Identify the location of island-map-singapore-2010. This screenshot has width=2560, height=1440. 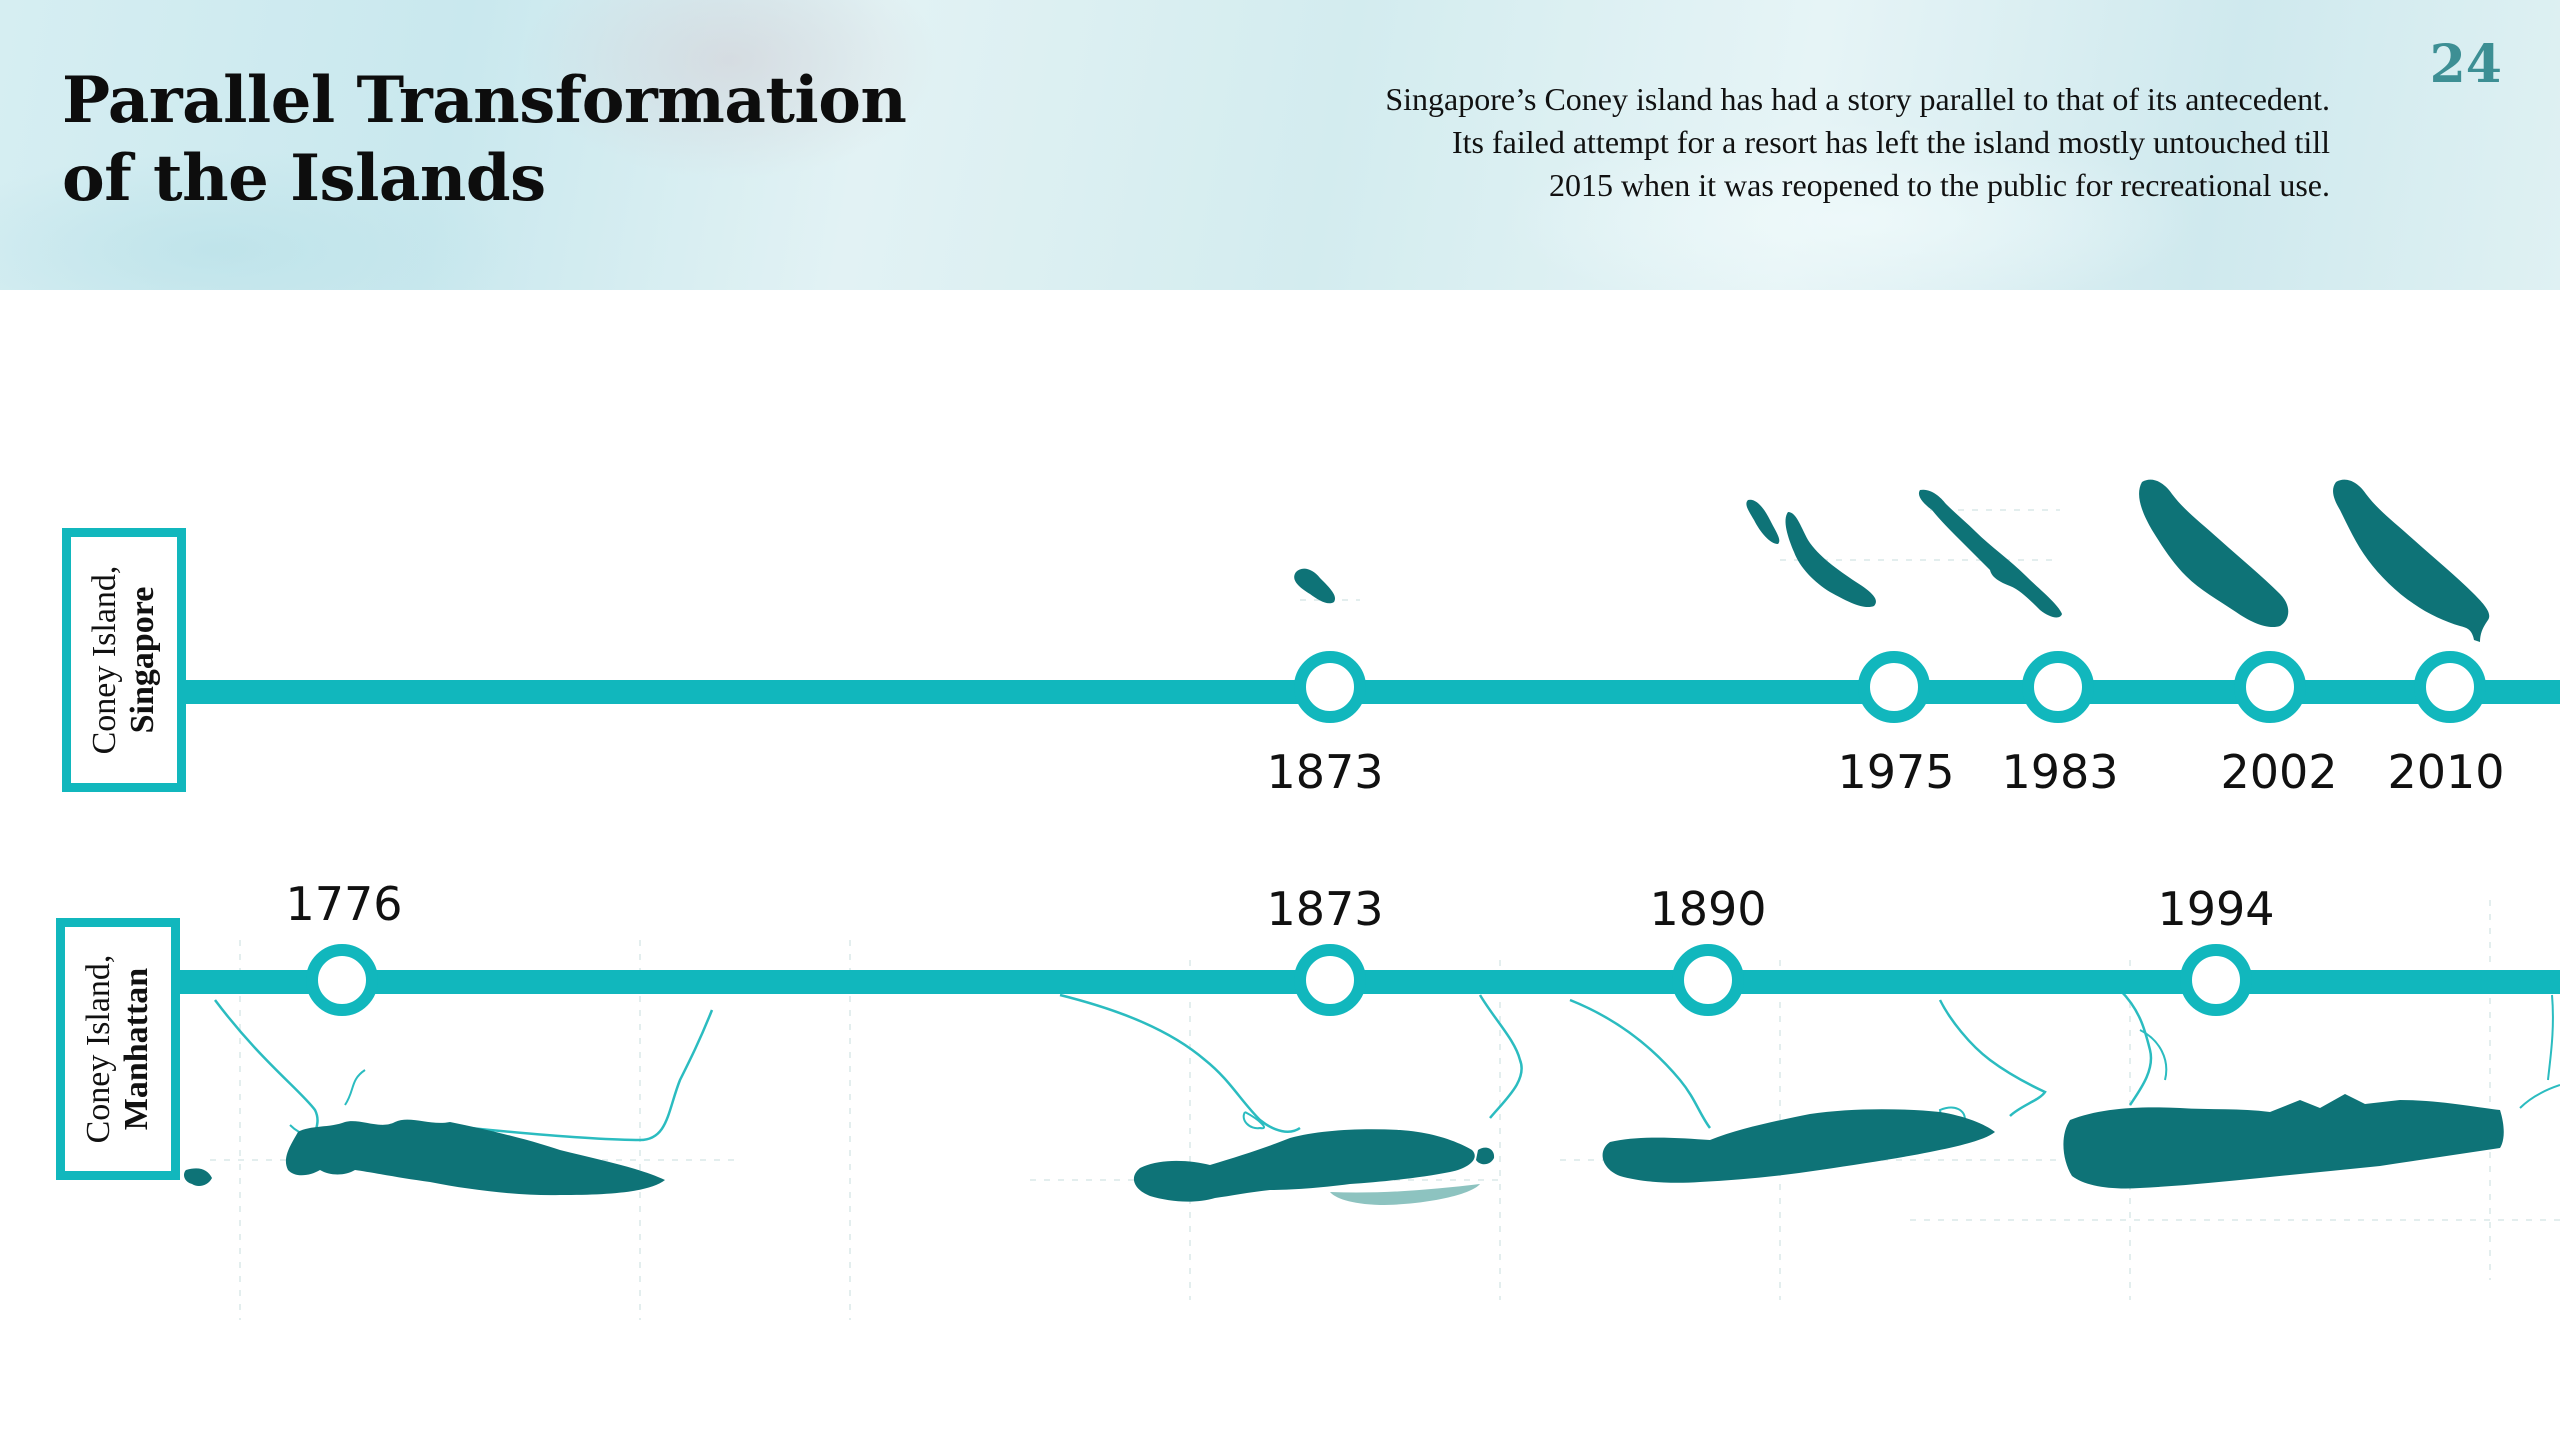
(2411, 560).